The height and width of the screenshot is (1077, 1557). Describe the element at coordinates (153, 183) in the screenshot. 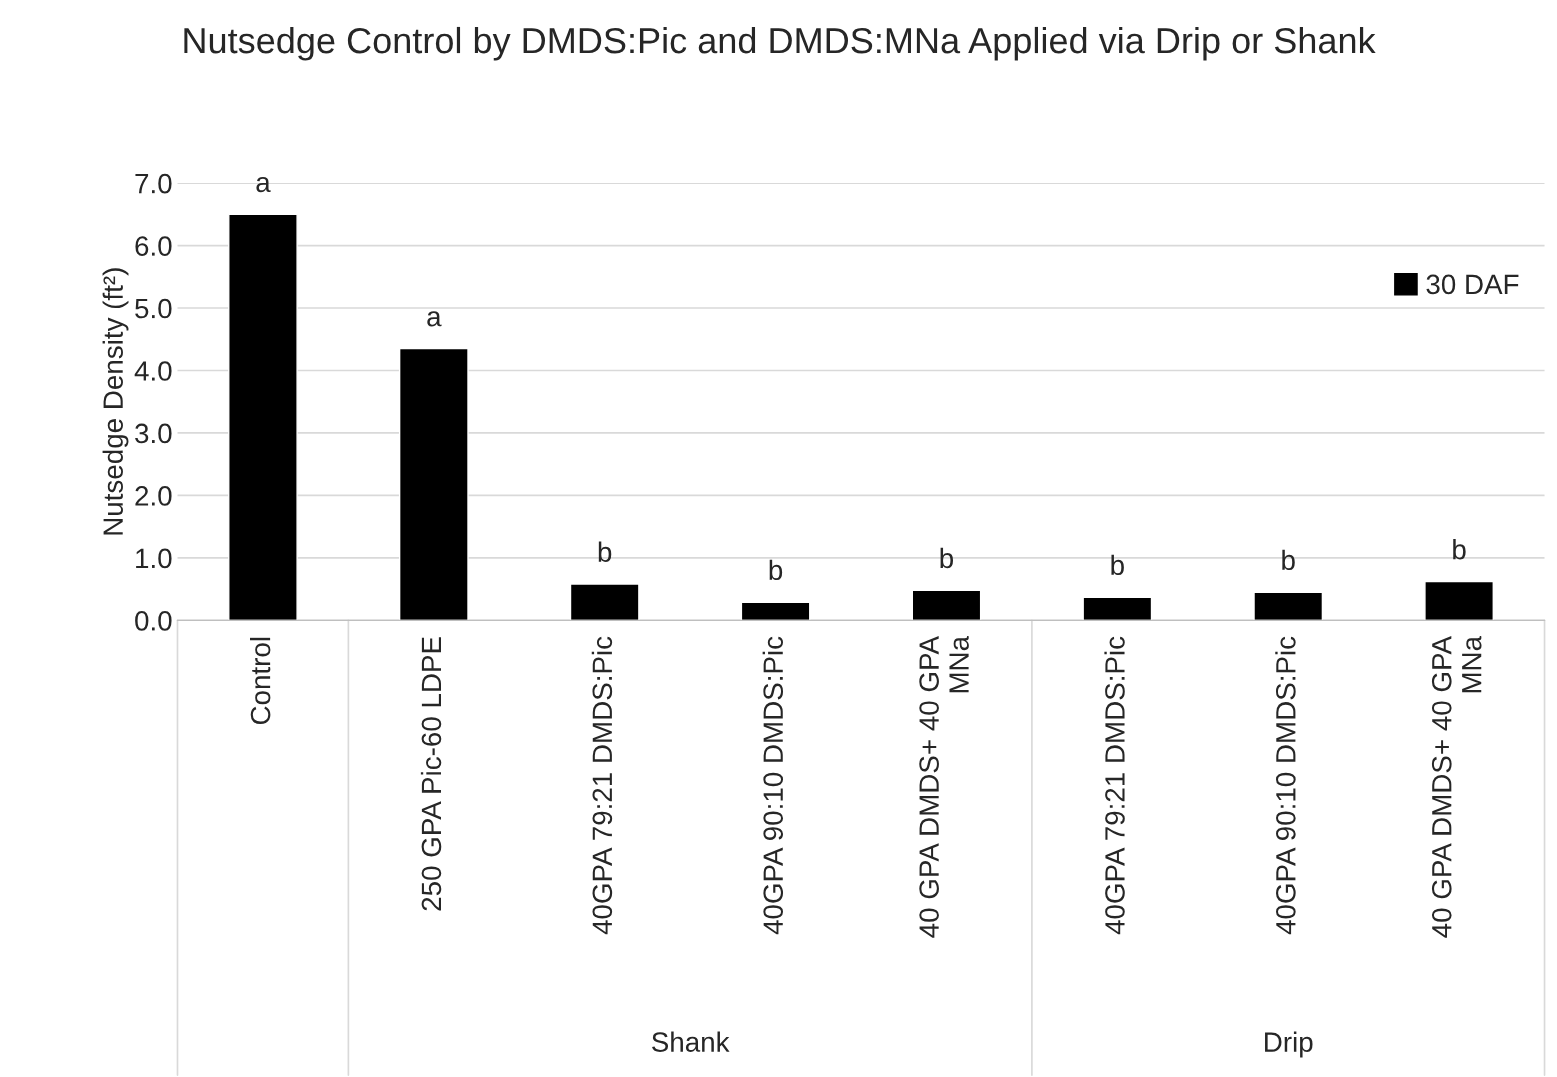

I see `y-tick-label: 7.0` at that location.